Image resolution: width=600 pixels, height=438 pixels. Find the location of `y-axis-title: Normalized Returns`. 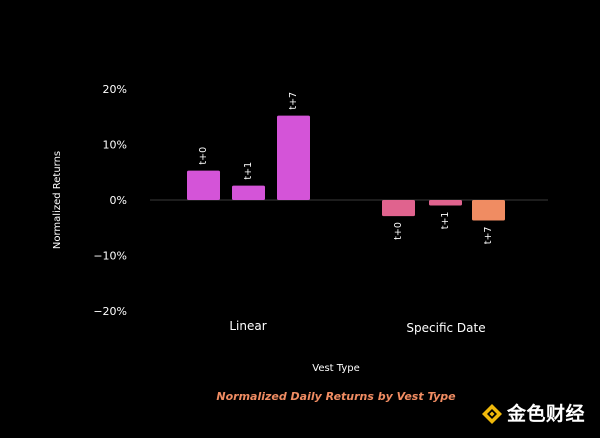

y-axis-title: Normalized Returns is located at coordinates (57, 200).